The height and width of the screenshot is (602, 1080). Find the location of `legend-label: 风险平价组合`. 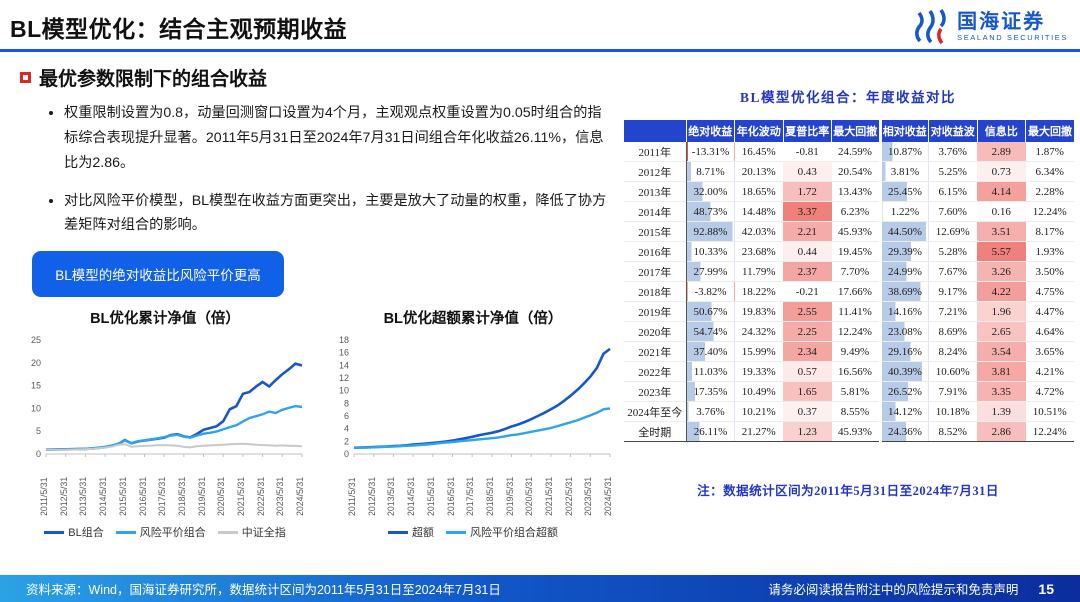

legend-label: 风险平价组合 is located at coordinates (172, 533).